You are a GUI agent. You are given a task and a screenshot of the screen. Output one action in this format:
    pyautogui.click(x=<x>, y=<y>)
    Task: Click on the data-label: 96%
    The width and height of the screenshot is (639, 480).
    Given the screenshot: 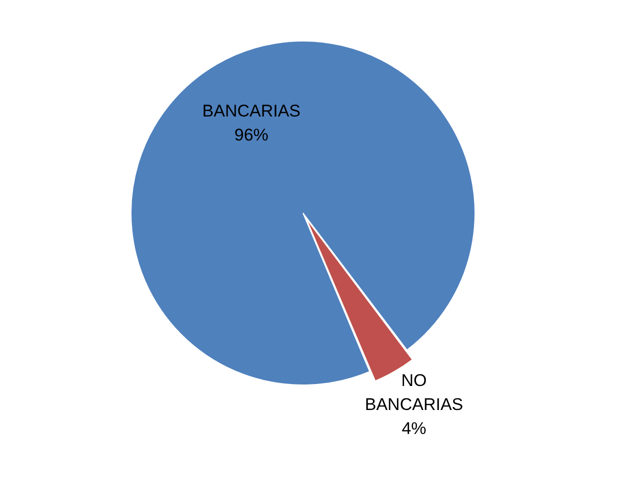 What is the action you would take?
    pyautogui.click(x=251, y=134)
    